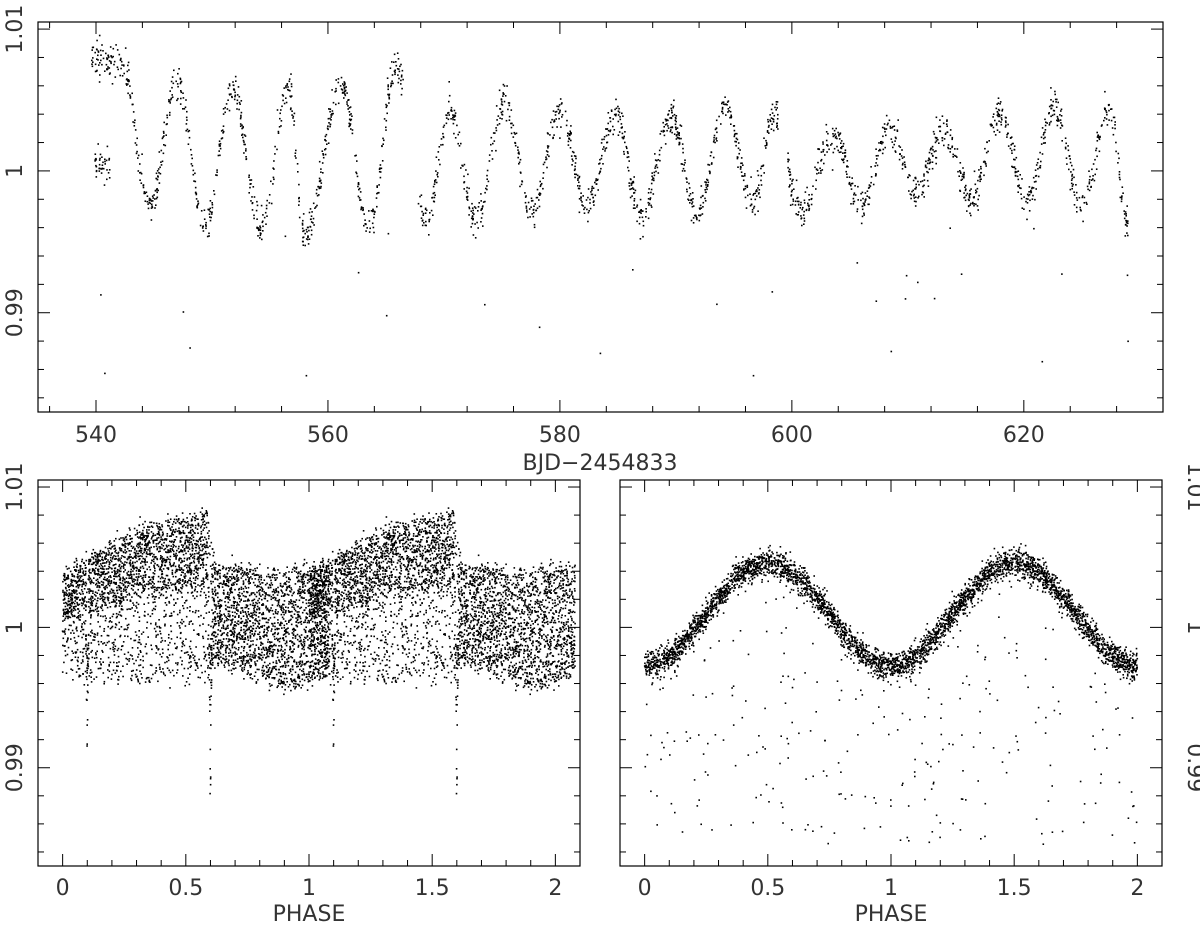 The height and width of the screenshot is (928, 1200). Describe the element at coordinates (15, 767) in the screenshot. I see `y-tick-label: 0.99` at that location.